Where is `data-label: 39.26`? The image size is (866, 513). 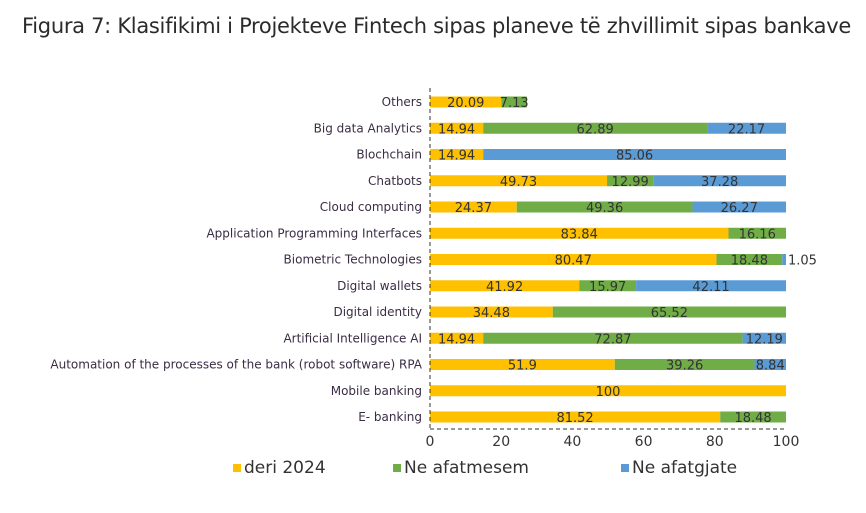
data-label: 39.26 is located at coordinates (684, 366).